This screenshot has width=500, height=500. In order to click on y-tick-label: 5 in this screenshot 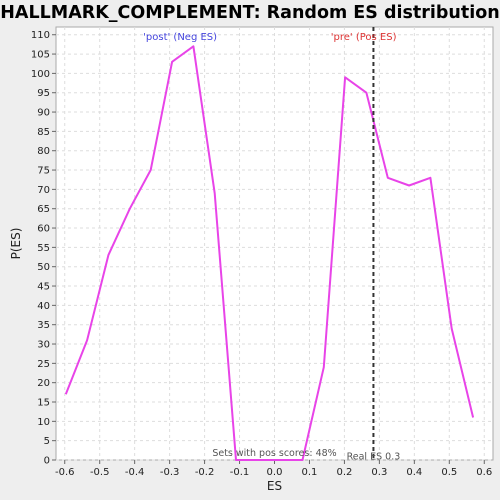, I will do `click(47, 441)`.